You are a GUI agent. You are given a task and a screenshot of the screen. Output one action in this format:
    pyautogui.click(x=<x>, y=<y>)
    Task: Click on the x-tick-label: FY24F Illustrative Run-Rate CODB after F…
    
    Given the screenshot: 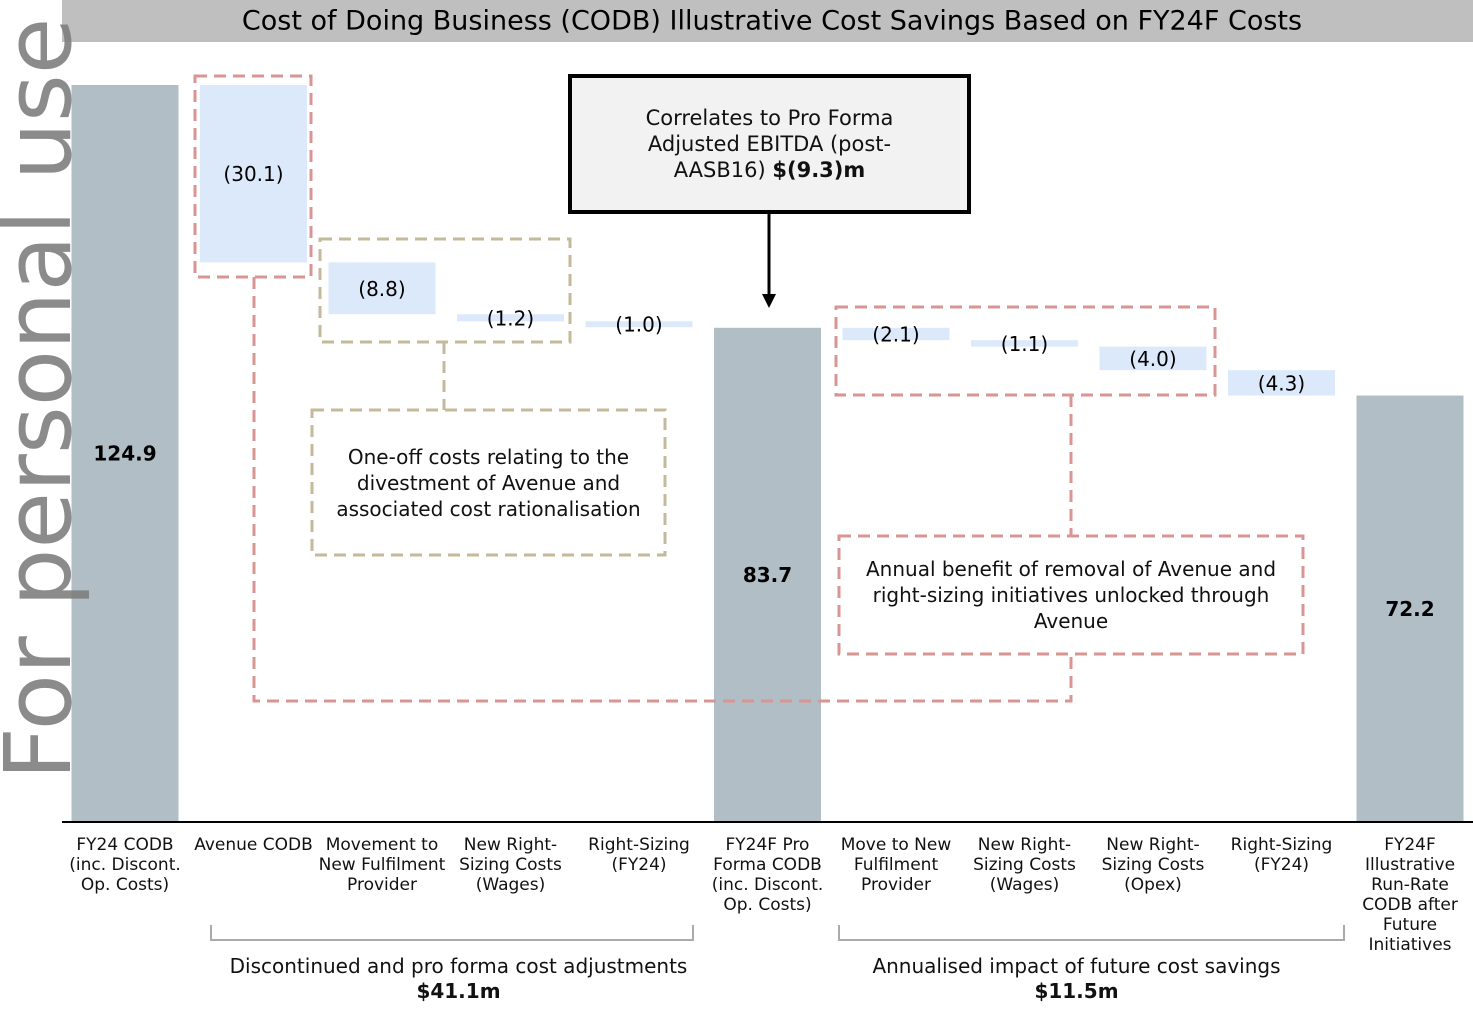 What is the action you would take?
    pyautogui.click(x=1410, y=895)
    